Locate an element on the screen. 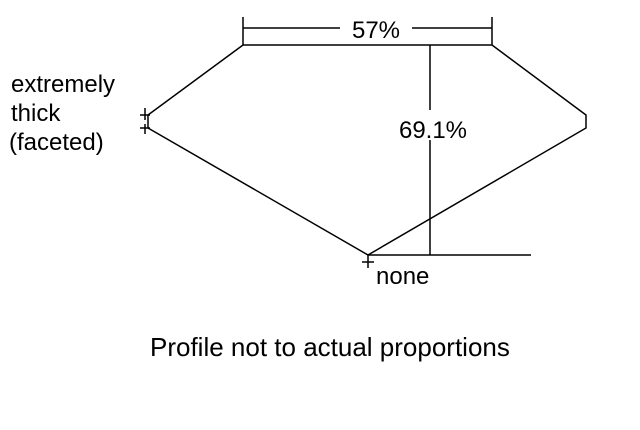  culet-label: none is located at coordinates (402, 276).